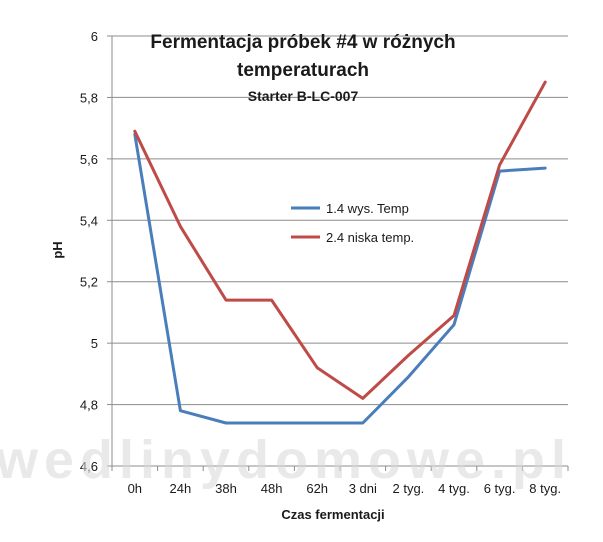 This screenshot has width=603, height=542. Describe the element at coordinates (367, 208) in the screenshot. I see `legend-label-series-1: 1.4 wys. Temp` at that location.